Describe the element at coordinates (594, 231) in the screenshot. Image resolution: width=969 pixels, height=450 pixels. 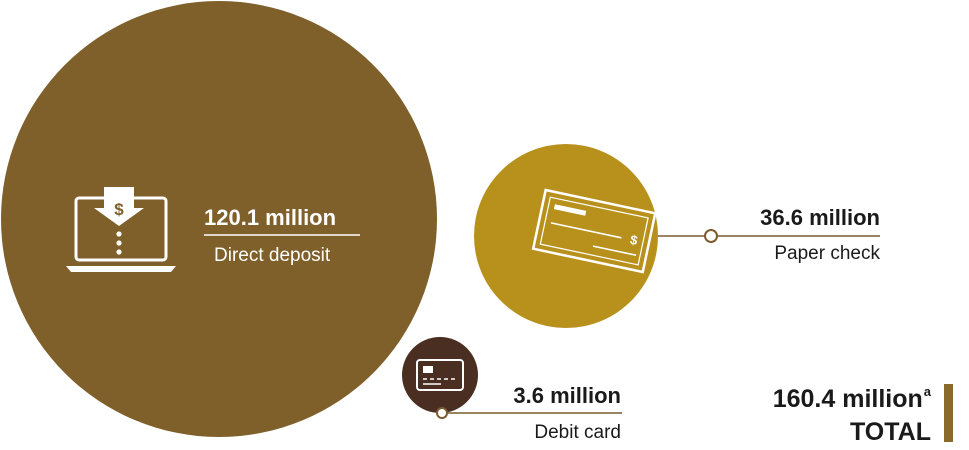
I see `check-icon: $` at that location.